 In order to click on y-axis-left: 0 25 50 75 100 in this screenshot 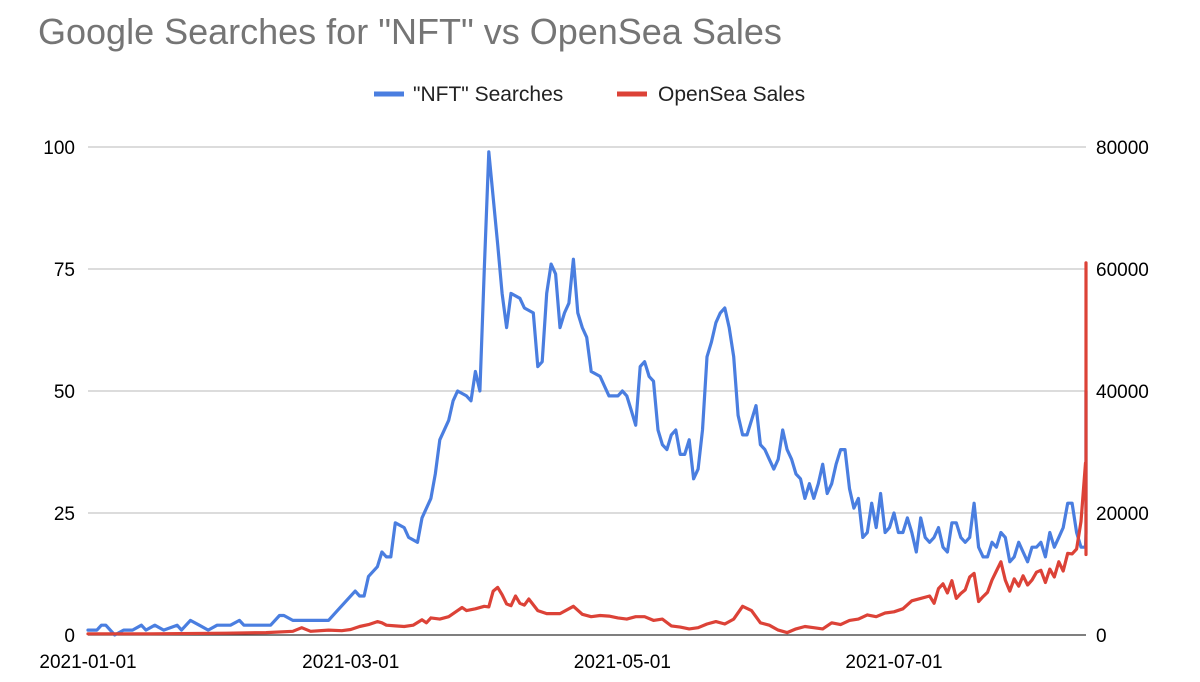, I will do `click(59, 392)`.